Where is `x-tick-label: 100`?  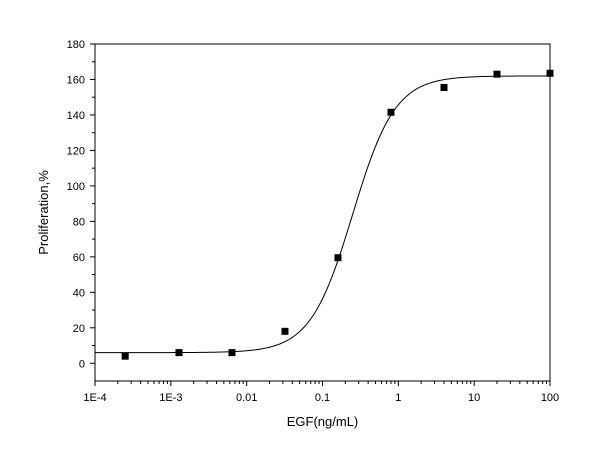 x-tick-label: 100 is located at coordinates (550, 398).